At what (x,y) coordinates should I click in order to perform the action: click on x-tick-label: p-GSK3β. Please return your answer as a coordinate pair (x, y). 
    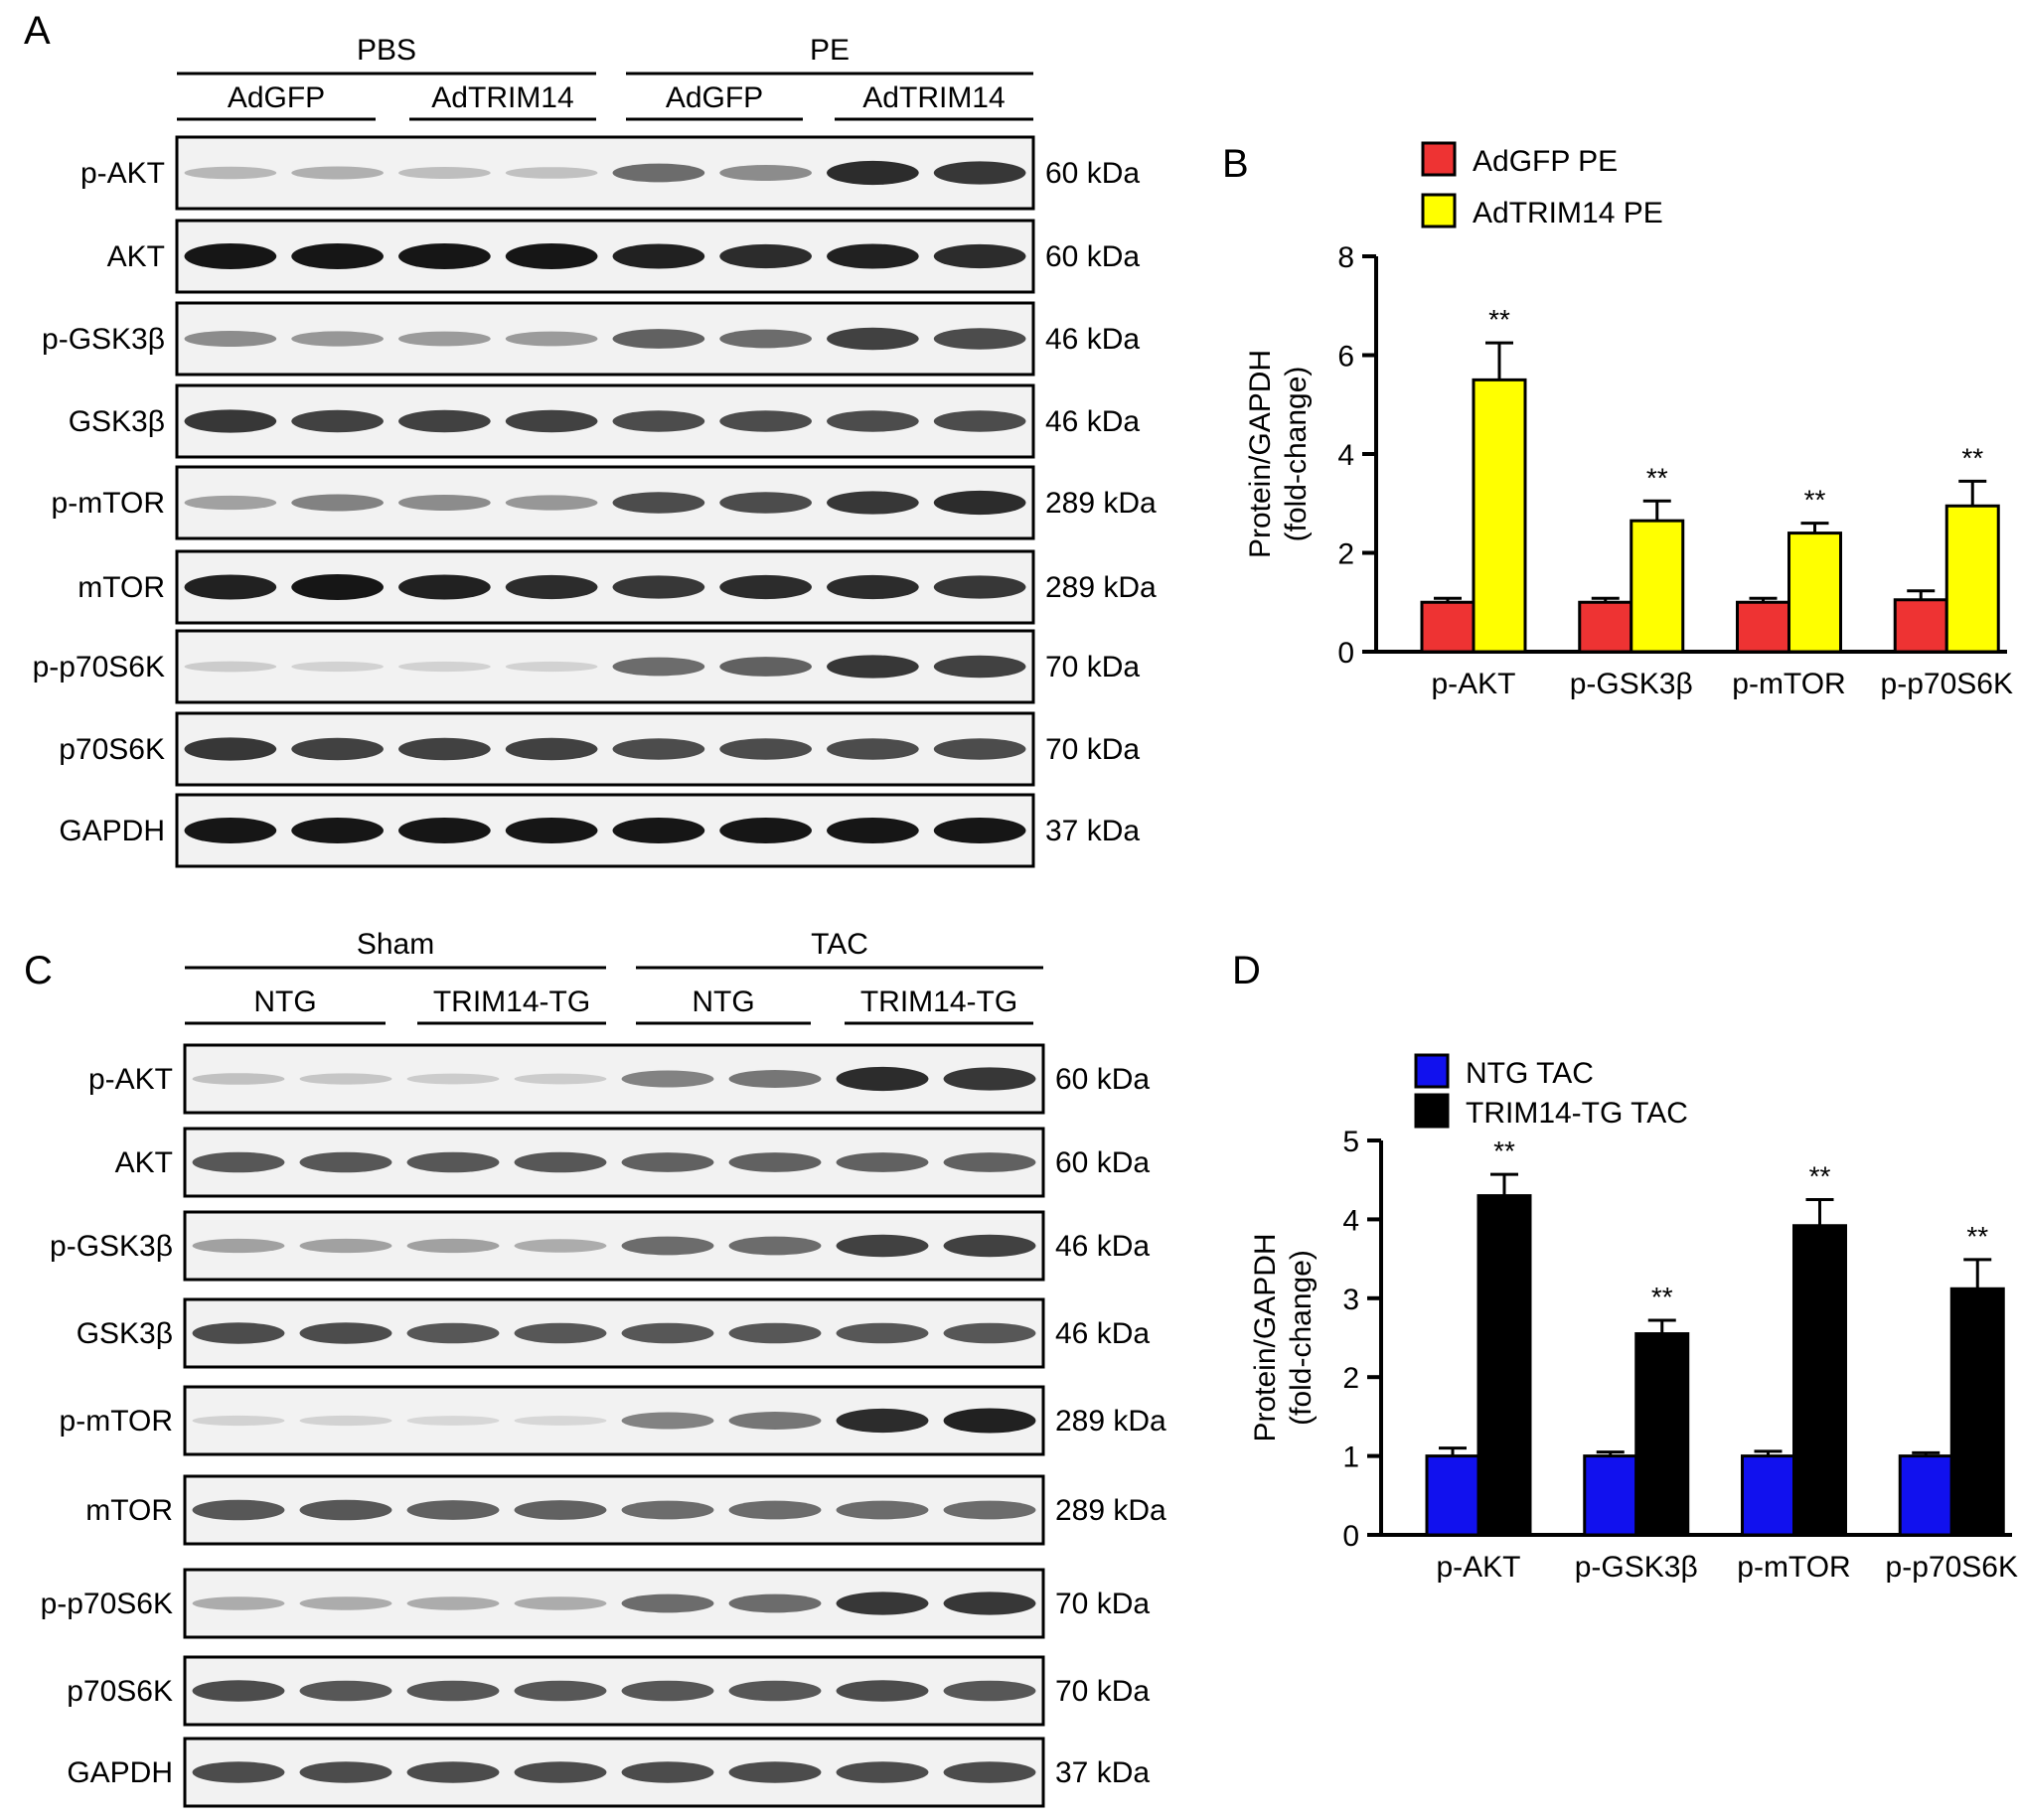
    Looking at the image, I should click on (1631, 684).